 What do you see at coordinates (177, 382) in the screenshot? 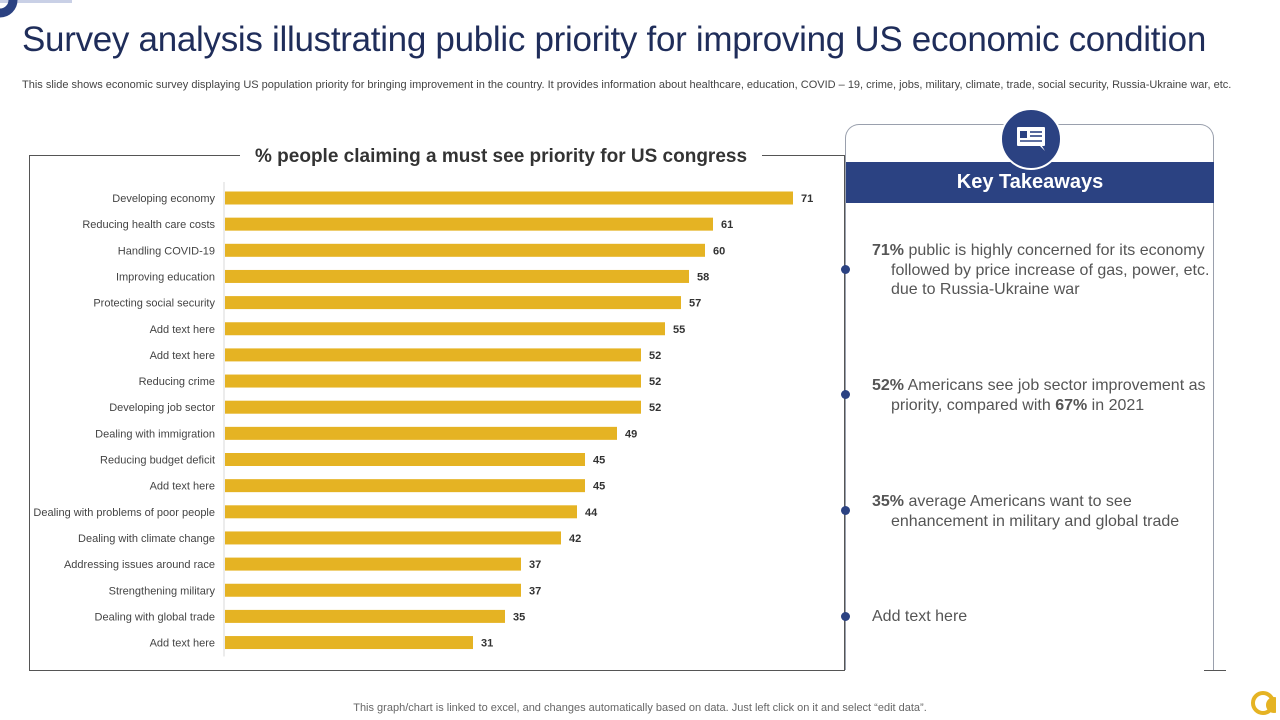
I see `category-label: Reducing crime` at bounding box center [177, 382].